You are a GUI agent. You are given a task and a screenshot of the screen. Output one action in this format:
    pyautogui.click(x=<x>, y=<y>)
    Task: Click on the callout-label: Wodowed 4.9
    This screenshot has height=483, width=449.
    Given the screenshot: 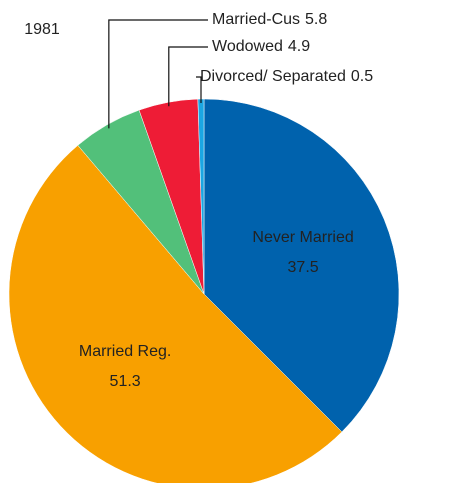 What is the action you would take?
    pyautogui.click(x=261, y=46)
    